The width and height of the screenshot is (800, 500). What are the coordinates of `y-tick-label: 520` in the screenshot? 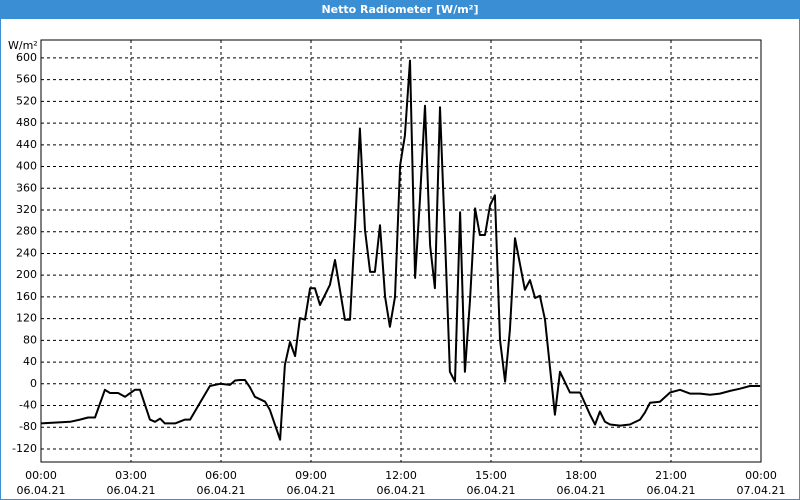 It's located at (26, 100).